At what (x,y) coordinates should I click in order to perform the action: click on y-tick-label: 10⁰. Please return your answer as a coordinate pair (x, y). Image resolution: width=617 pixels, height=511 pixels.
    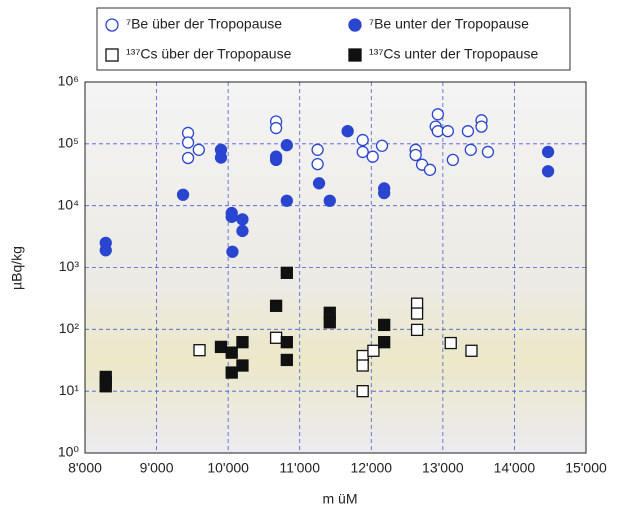
    Looking at the image, I should click on (69, 452).